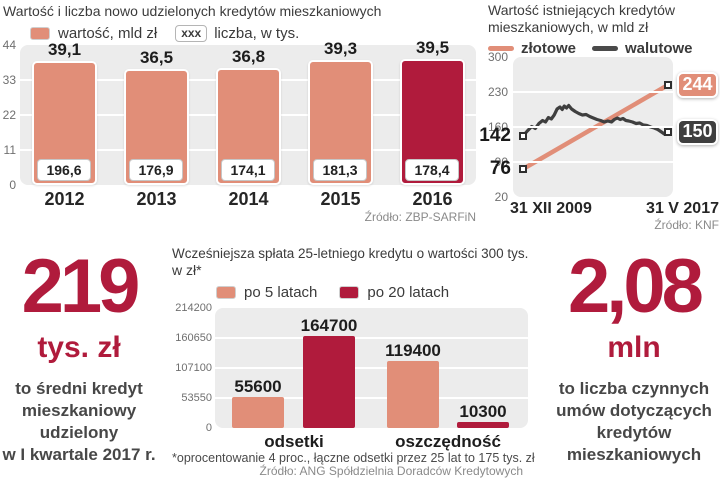  I want to click on bar-count-badge: 178,4, so click(432, 170).